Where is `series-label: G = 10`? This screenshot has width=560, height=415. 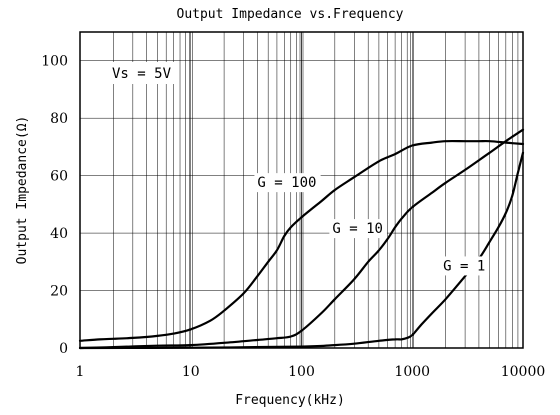 series-label: G = 10 is located at coordinates (357, 229).